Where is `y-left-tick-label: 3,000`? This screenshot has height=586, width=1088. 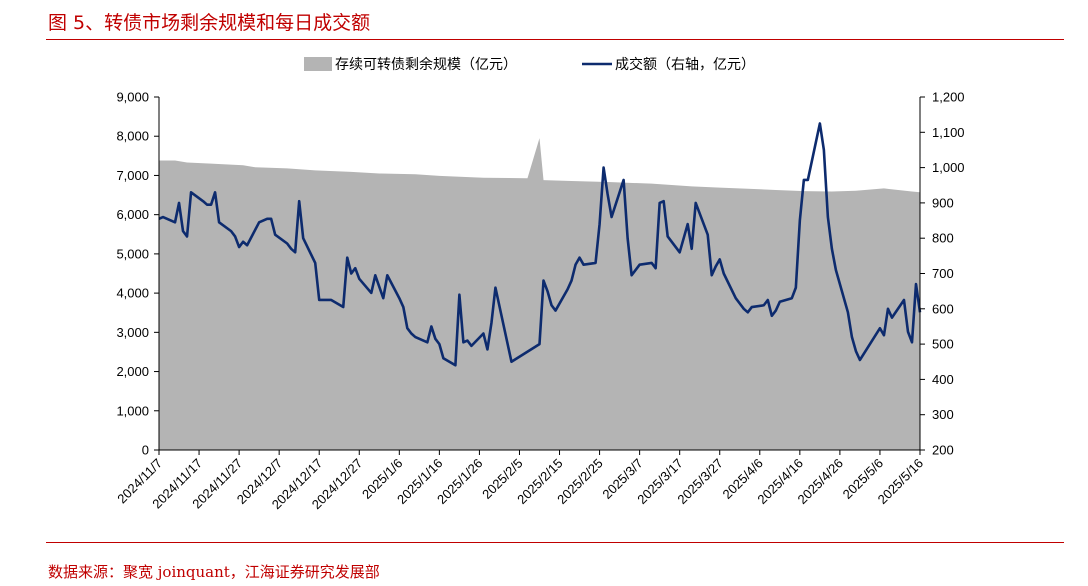
y-left-tick-label: 3,000 is located at coordinates (132, 332).